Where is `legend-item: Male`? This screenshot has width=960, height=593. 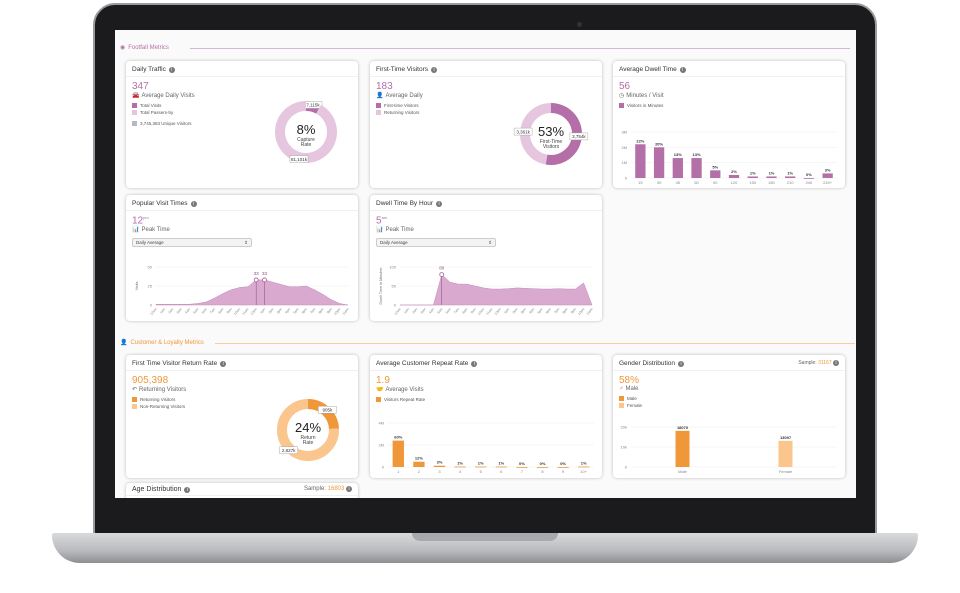 legend-item: Male is located at coordinates (632, 398).